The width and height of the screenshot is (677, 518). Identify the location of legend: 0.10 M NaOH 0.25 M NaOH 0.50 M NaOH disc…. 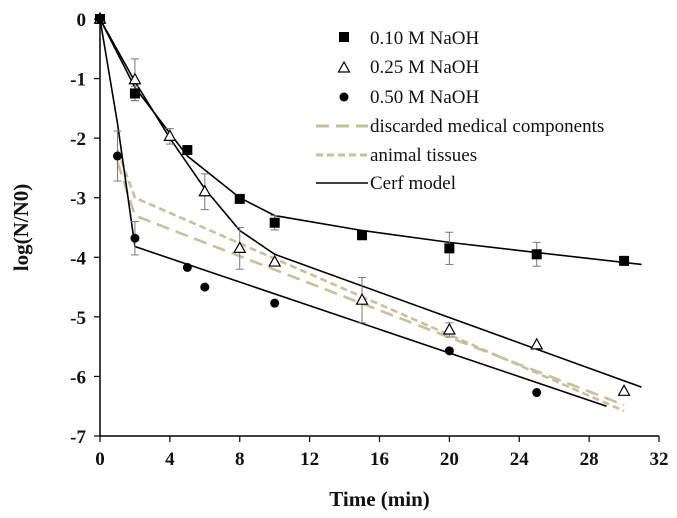
(460, 111).